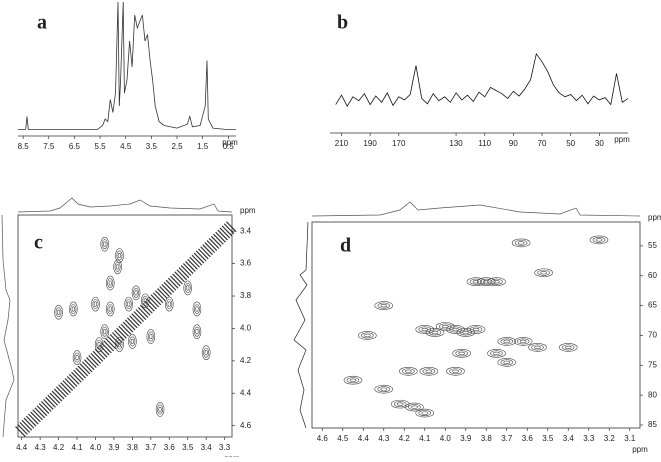 The width and height of the screenshot is (661, 462). What do you see at coordinates (323, 438) in the screenshot?
I see `x-tick-label: 4.6` at bounding box center [323, 438].